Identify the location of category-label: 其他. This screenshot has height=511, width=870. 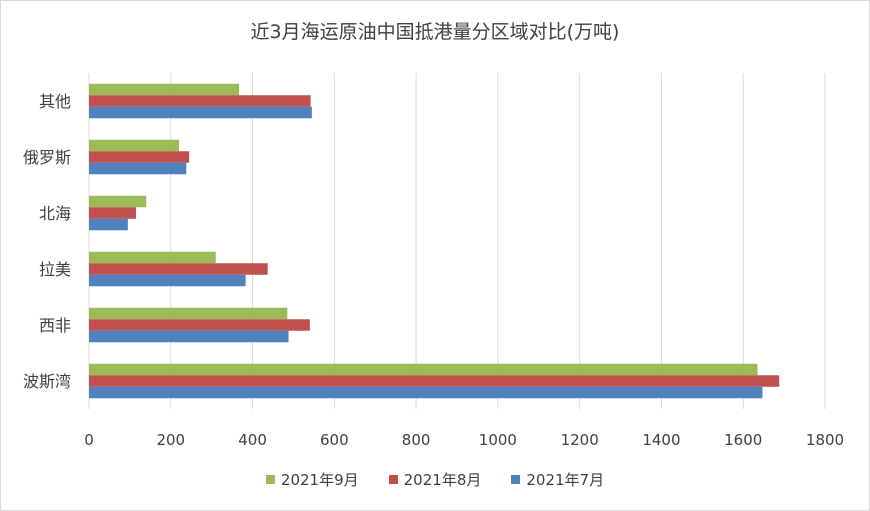
(55, 101).